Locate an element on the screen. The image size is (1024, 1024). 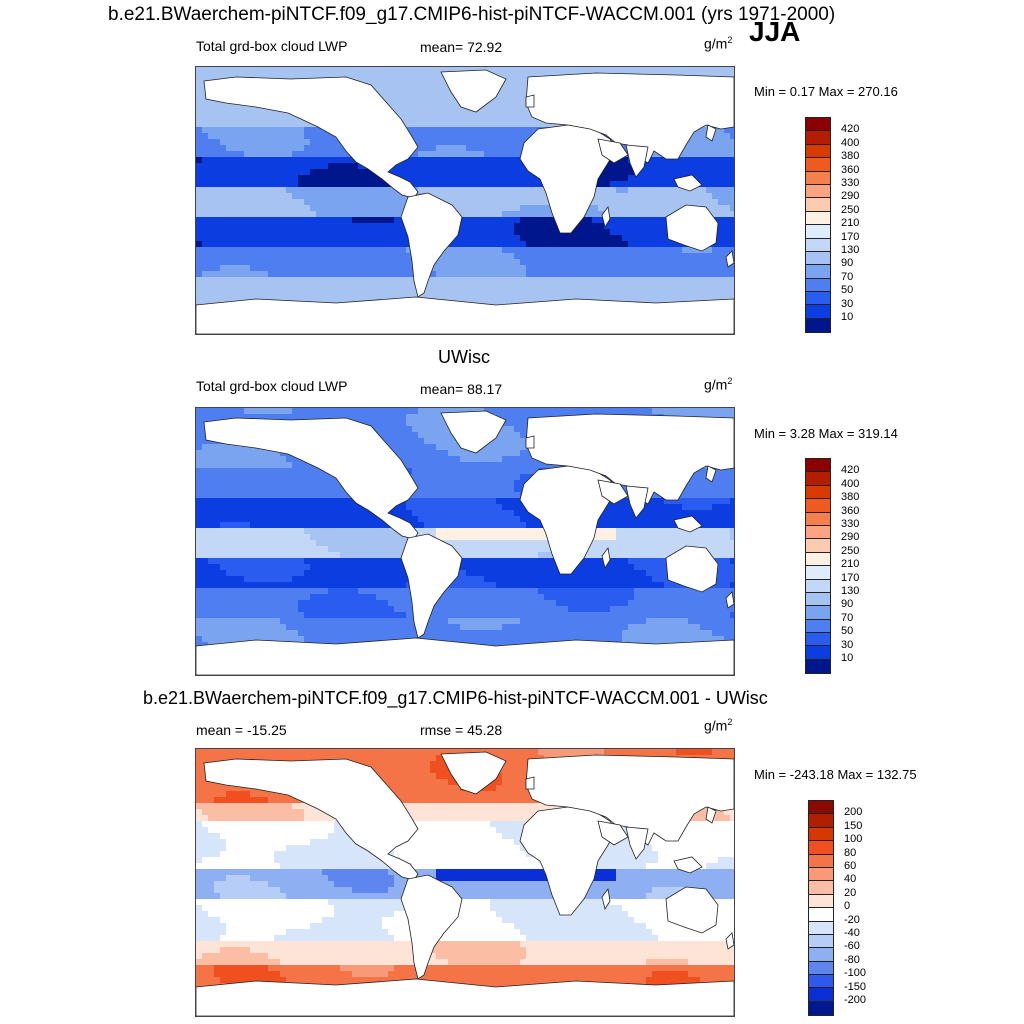
panel2-map is located at coordinates (465, 541).